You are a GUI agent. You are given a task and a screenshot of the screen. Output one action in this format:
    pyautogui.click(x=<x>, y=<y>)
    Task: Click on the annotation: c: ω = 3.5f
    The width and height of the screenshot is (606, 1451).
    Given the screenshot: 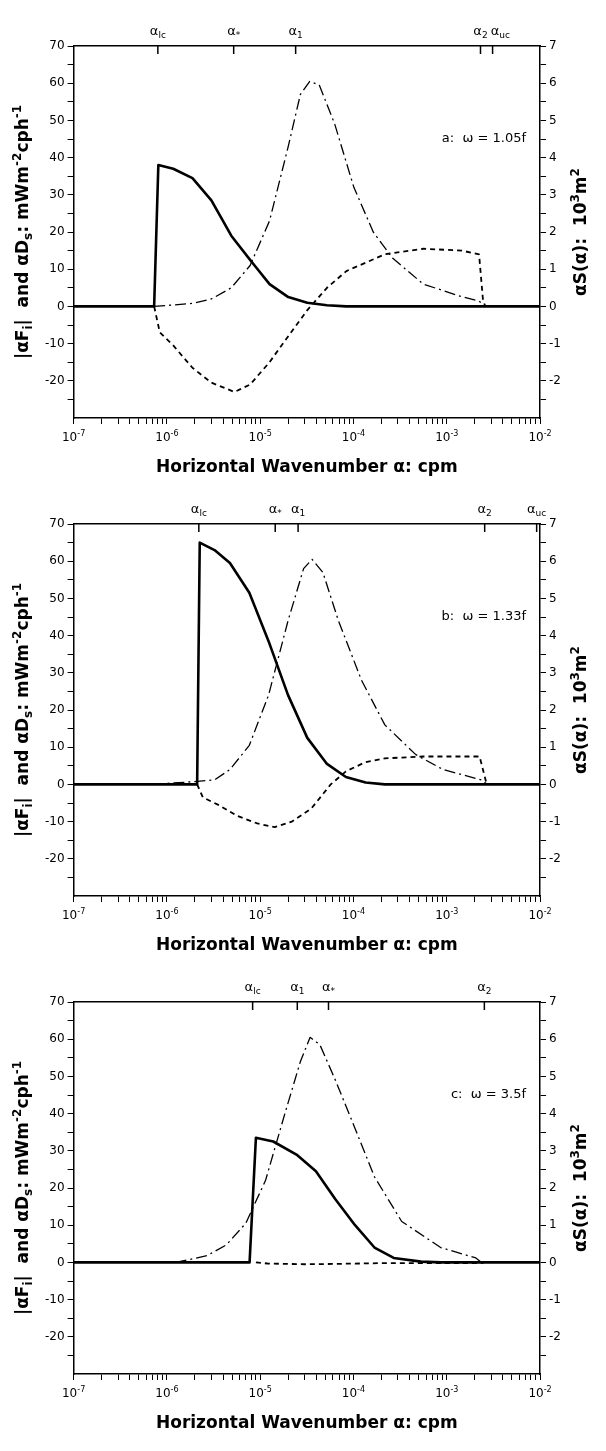 What is the action you would take?
    pyautogui.click(x=488, y=1094)
    